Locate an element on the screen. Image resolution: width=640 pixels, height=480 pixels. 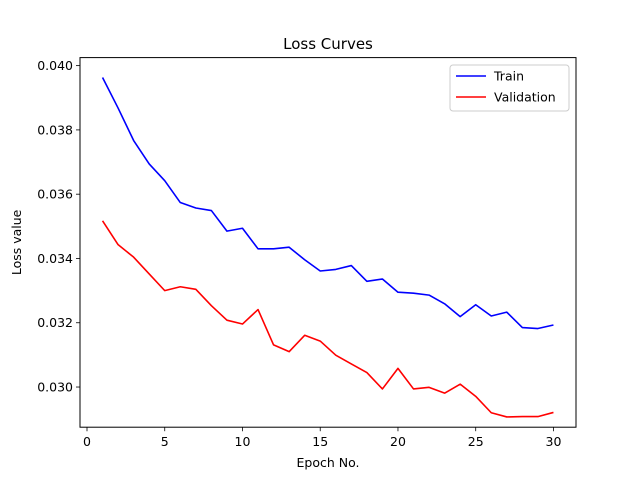
y-tick-label: 0.030 is located at coordinates (55, 387).